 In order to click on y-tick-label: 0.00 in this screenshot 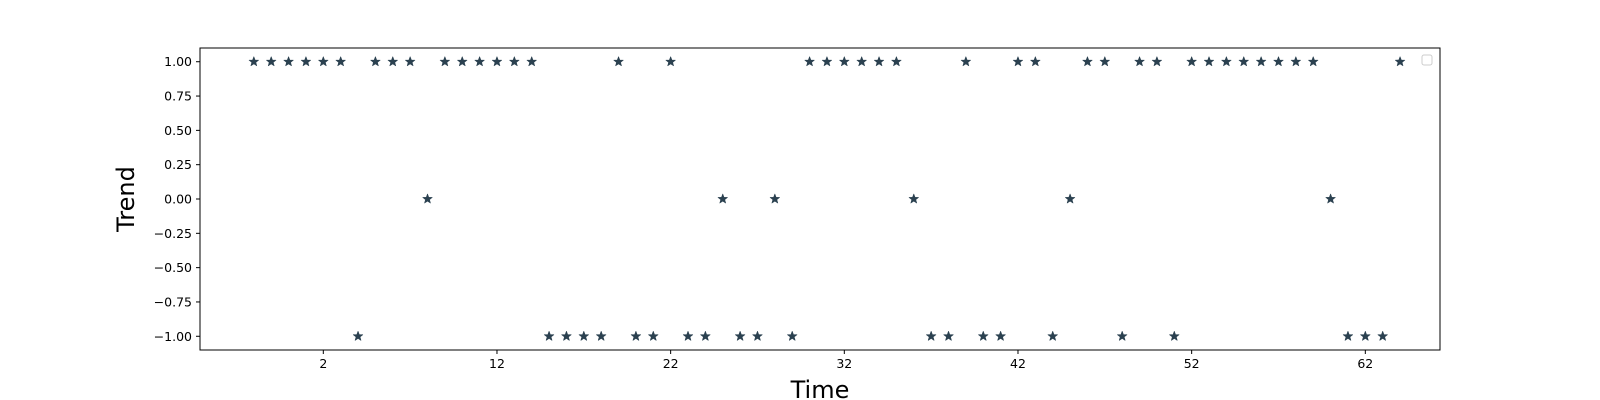, I will do `click(178, 199)`.